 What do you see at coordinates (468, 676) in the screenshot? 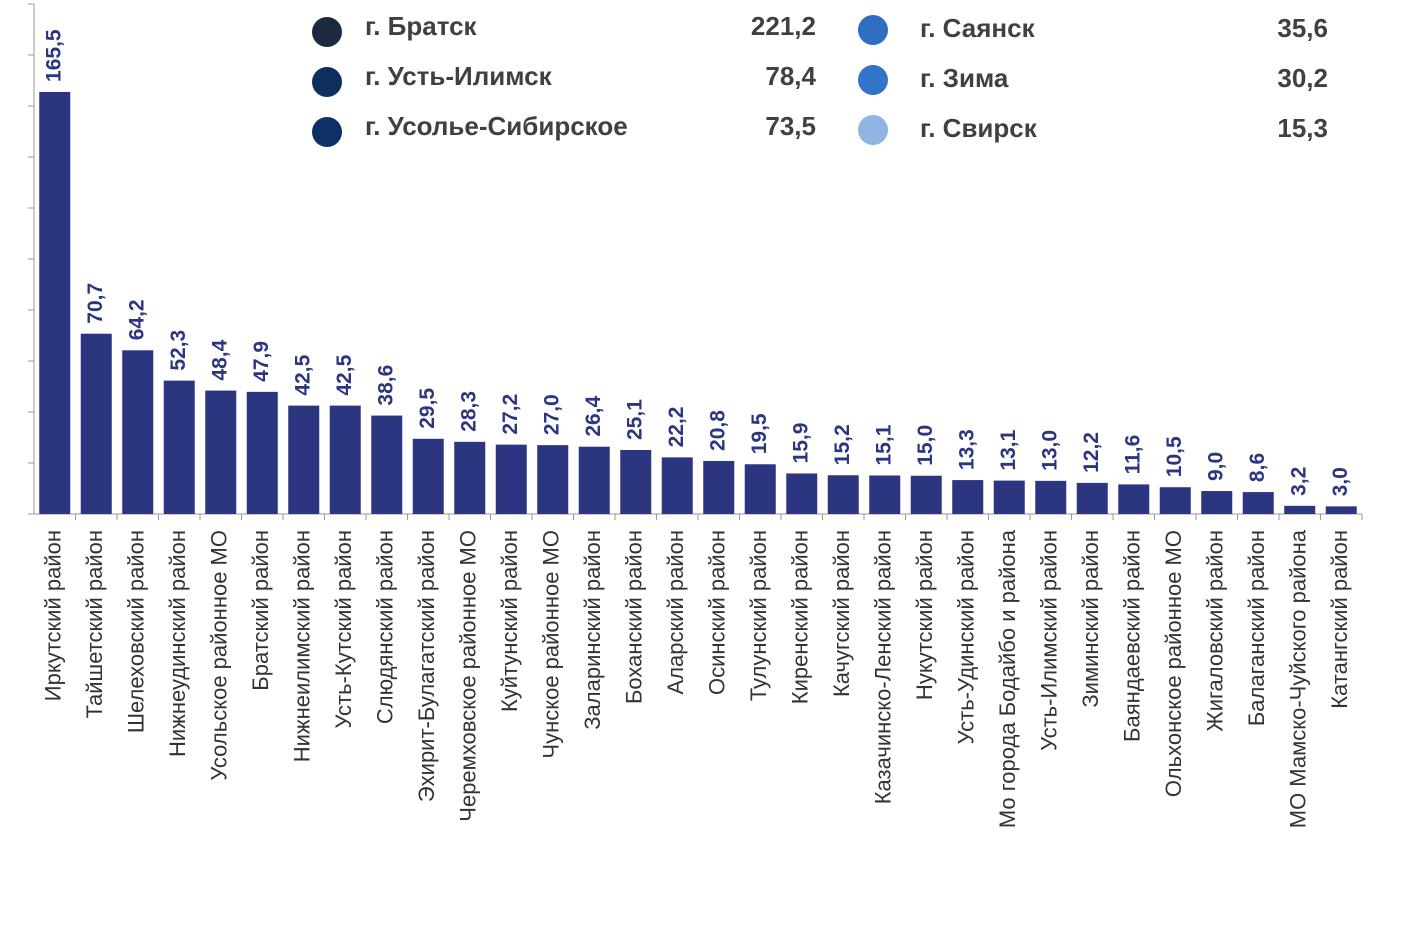
I see `x-tick-label: Черемховское районное МО` at bounding box center [468, 676].